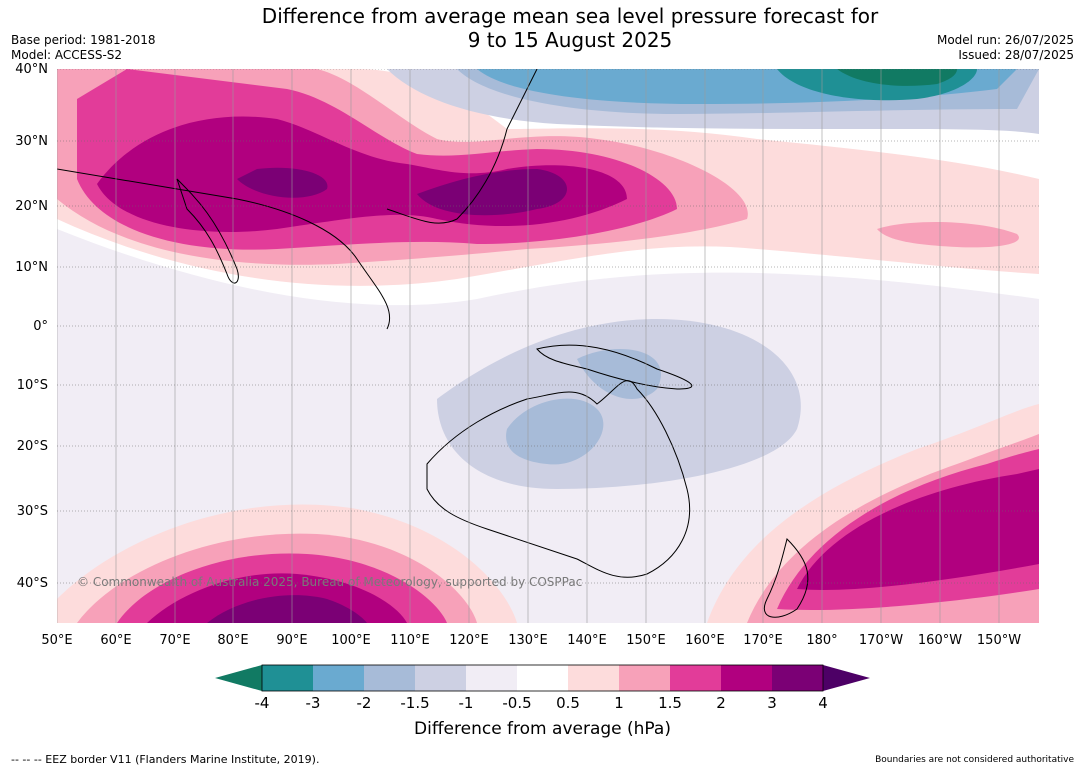 The height and width of the screenshot is (770, 1085). Describe the element at coordinates (846, 678) in the screenshot. I see `colorbar-max-arrow` at that location.